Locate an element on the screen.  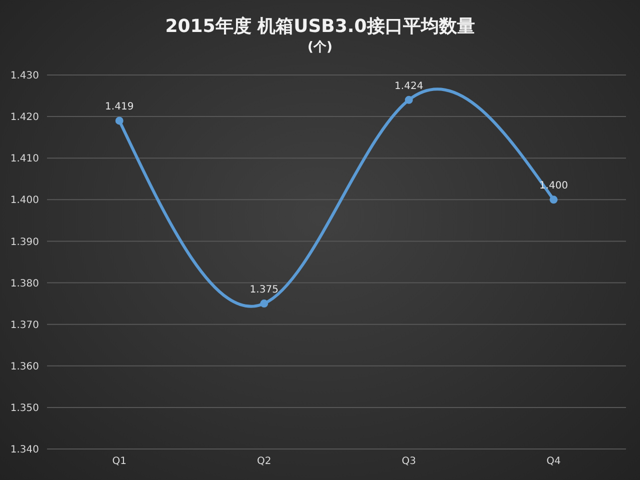
x-tick-label: Q2 is located at coordinates (264, 462).